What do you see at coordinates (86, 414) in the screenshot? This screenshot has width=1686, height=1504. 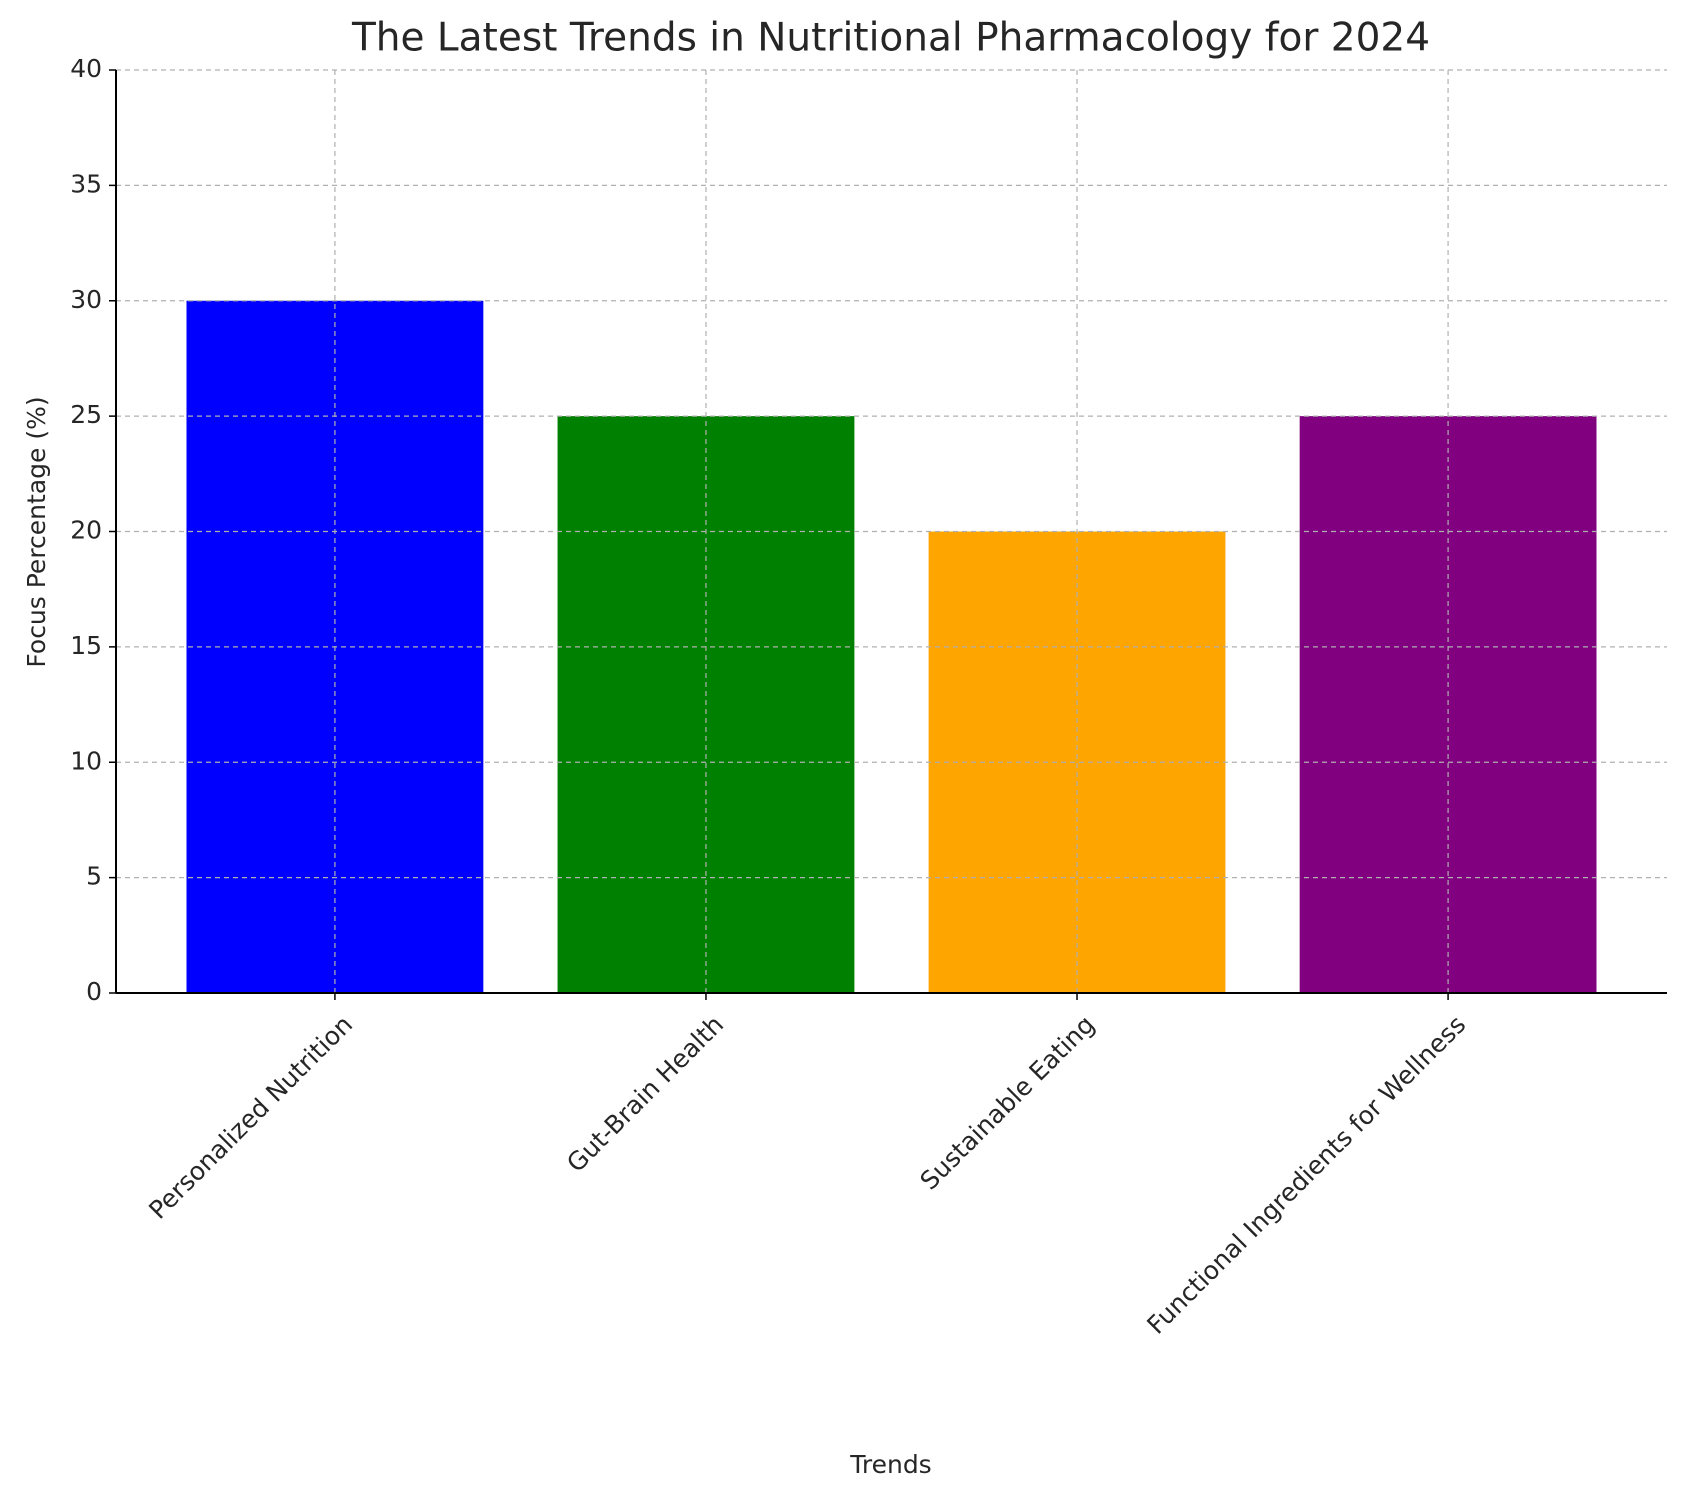 I see `y-tick-label: 25` at bounding box center [86, 414].